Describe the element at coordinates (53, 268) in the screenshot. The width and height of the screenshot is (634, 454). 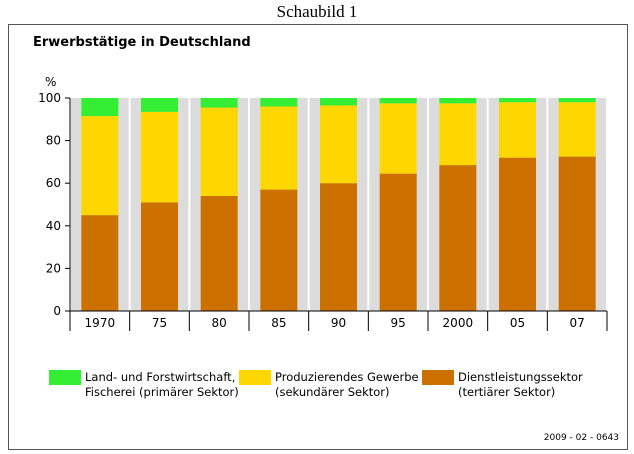
I see `y-tick-label: 20` at that location.